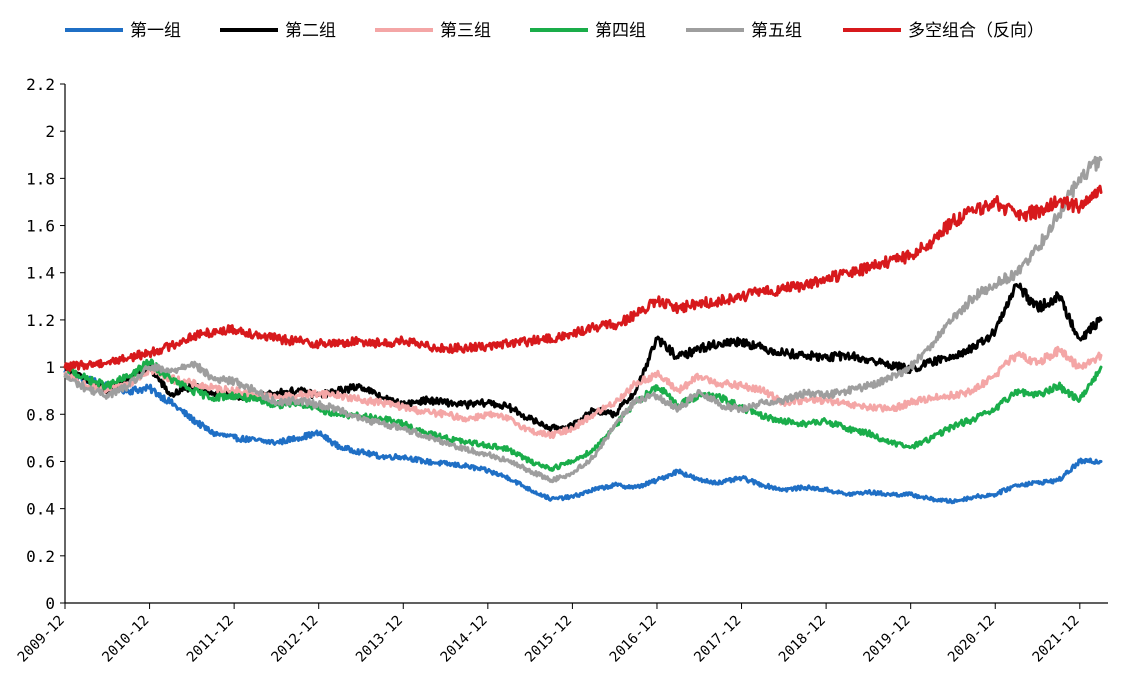 This screenshot has width=1125, height=690. Describe the element at coordinates (40, 84) in the screenshot. I see `y-tick-label: 2.2` at that location.